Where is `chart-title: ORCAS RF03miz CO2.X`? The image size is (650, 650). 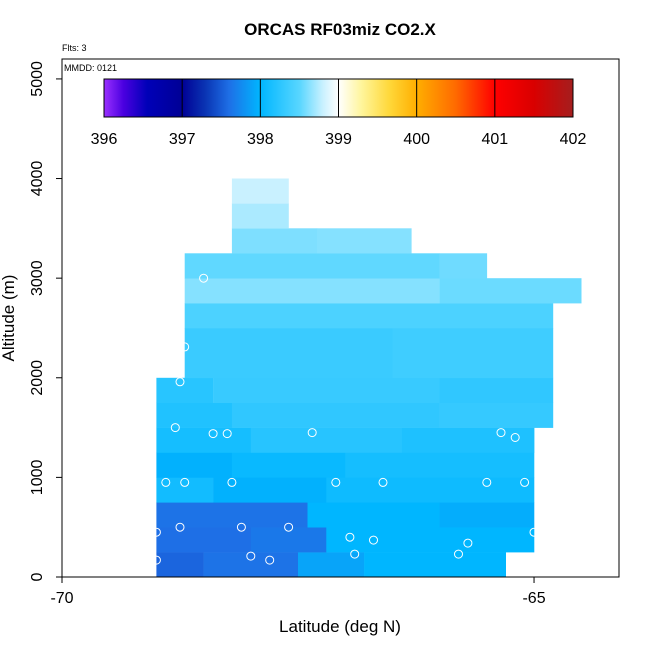 chart-title: ORCAS RF03miz CO2.X is located at coordinates (340, 29).